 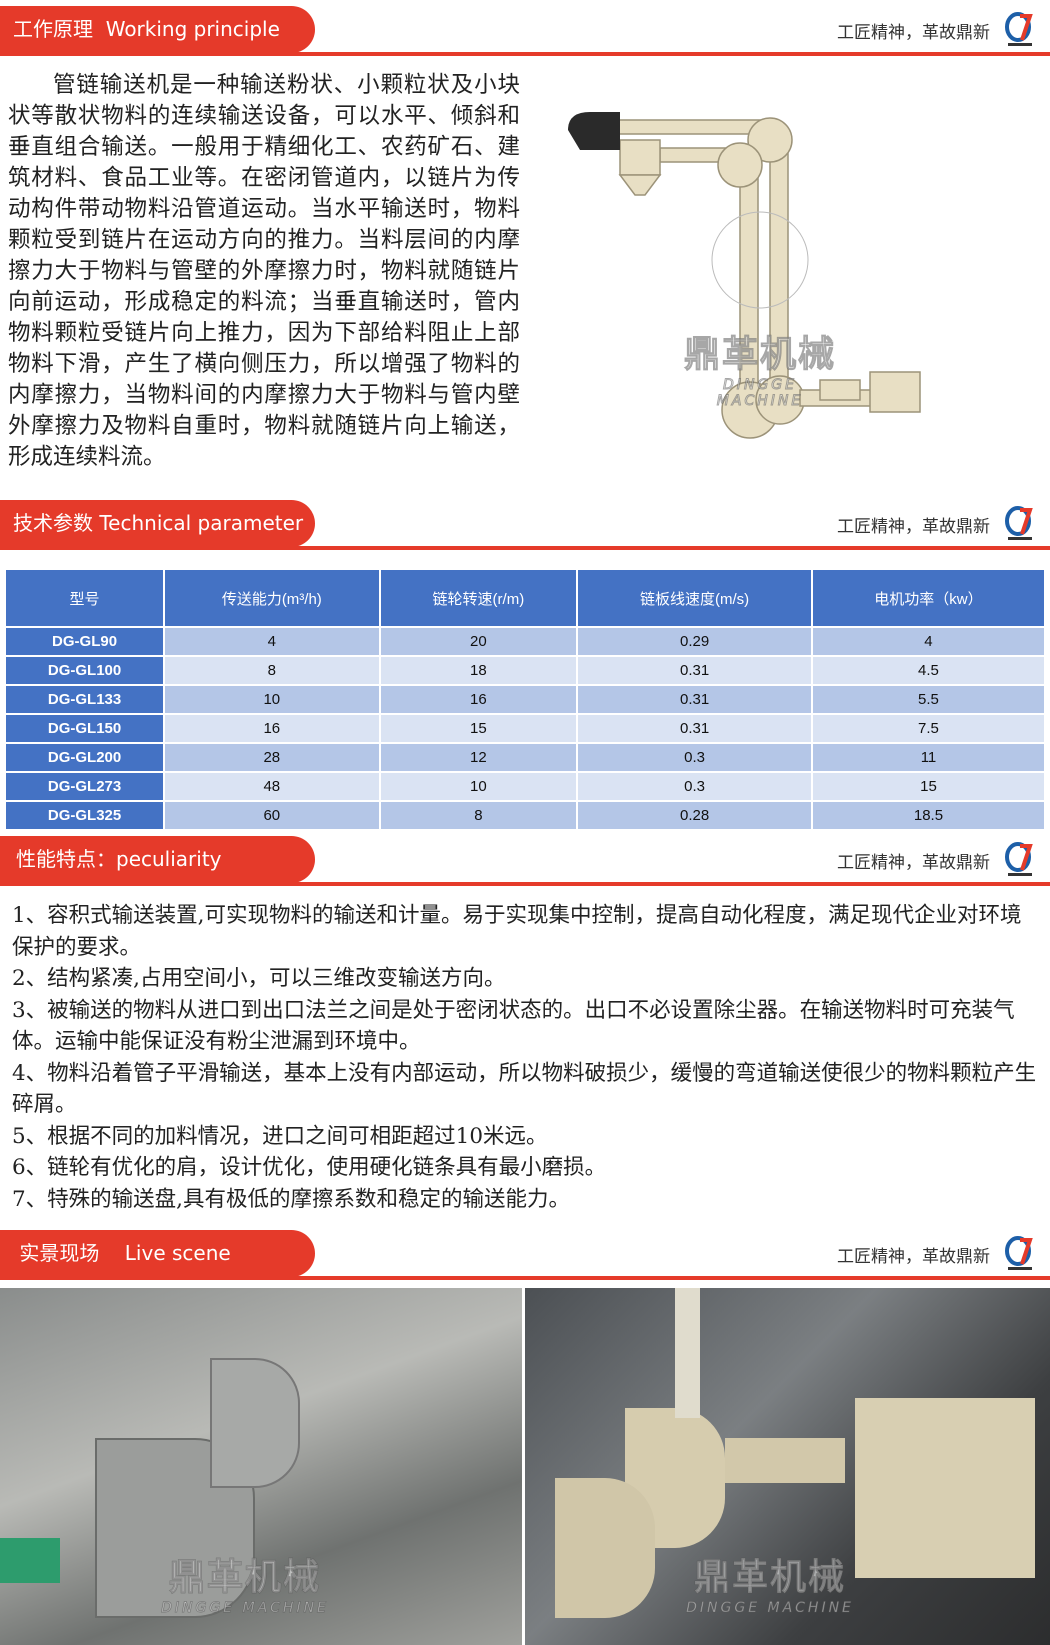 What do you see at coordinates (157, 859) in the screenshot?
I see `section-title: 性能特点：peculiarity` at bounding box center [157, 859].